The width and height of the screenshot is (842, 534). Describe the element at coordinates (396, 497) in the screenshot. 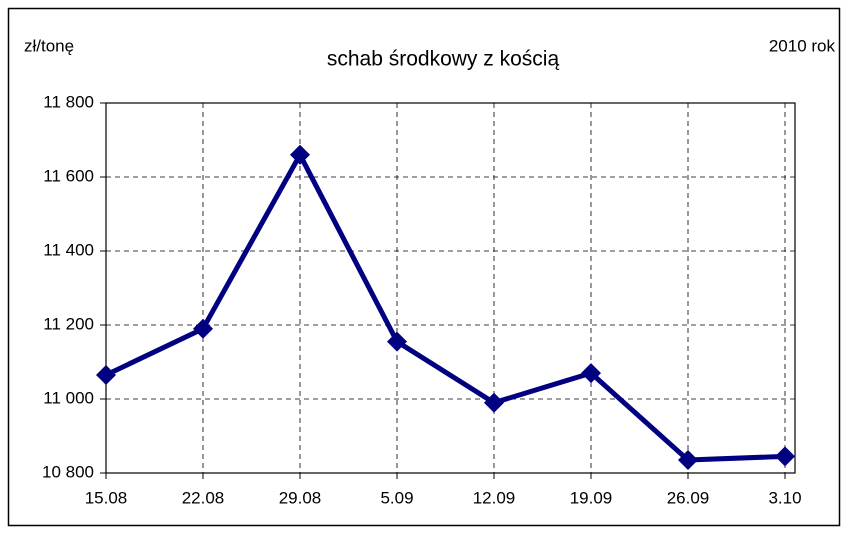

I see `x-tick-label: 5.09` at that location.